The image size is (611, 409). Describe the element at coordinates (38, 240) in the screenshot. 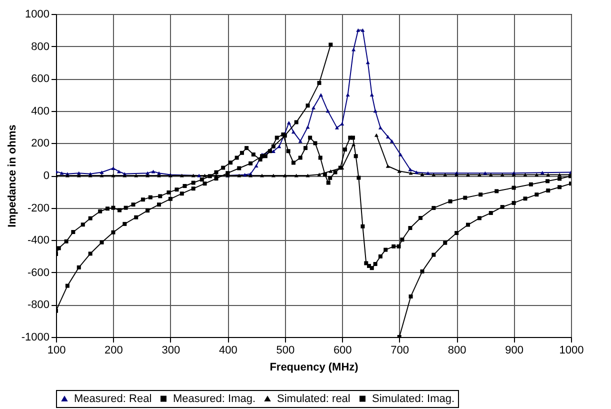

I see `y-tick-label: -400` at that location.